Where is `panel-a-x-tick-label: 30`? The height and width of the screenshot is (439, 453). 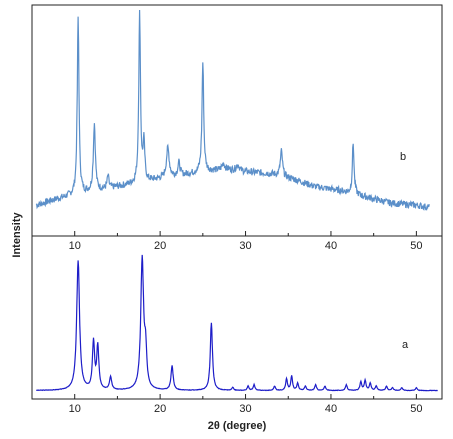 panel-a-x-tick-label: 30 is located at coordinates (245, 409).